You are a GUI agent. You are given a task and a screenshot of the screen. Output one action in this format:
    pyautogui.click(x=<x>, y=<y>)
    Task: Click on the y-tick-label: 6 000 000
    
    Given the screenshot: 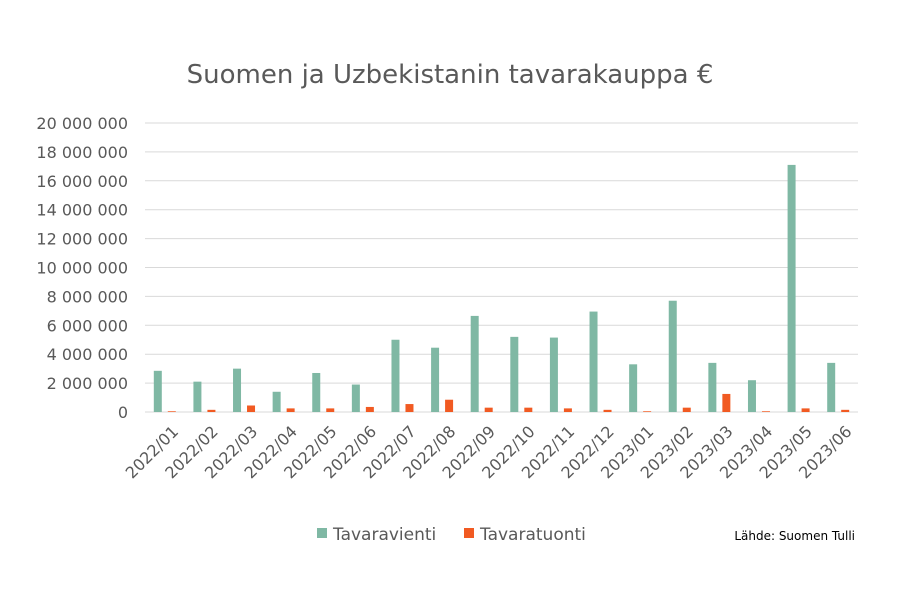 What is the action you would take?
    pyautogui.click(x=87, y=325)
    